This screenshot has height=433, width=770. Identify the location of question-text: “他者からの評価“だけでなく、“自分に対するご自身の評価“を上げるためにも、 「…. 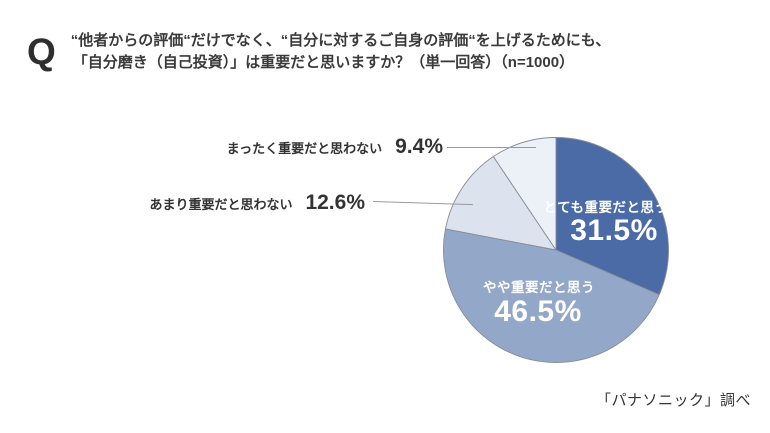
(341, 50).